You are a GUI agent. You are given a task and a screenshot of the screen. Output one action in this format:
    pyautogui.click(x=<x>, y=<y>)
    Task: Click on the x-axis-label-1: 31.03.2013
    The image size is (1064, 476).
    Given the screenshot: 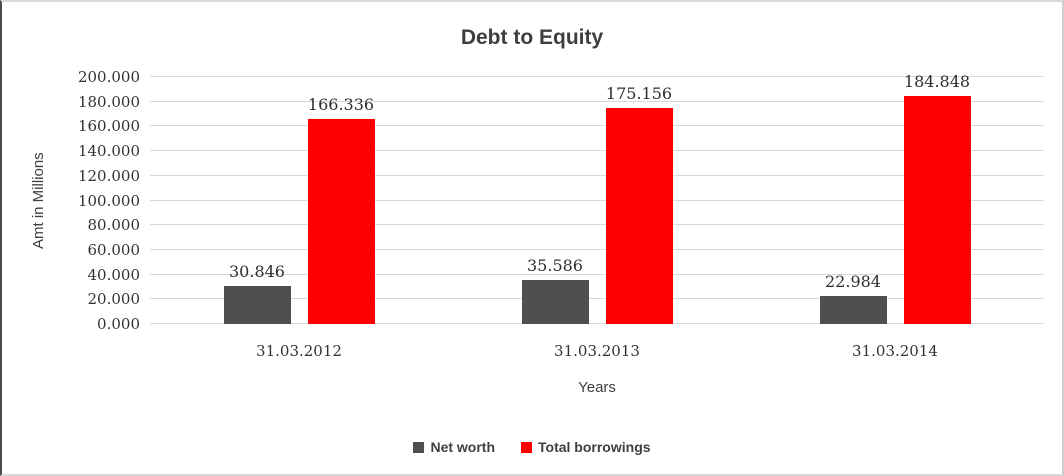 What is the action you would take?
    pyautogui.click(x=597, y=351)
    